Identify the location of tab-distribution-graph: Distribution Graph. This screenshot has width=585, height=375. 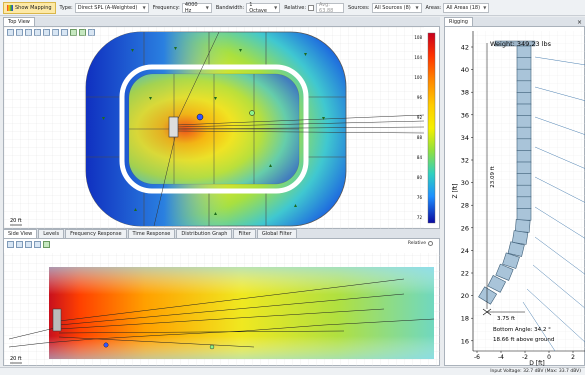
(204, 233).